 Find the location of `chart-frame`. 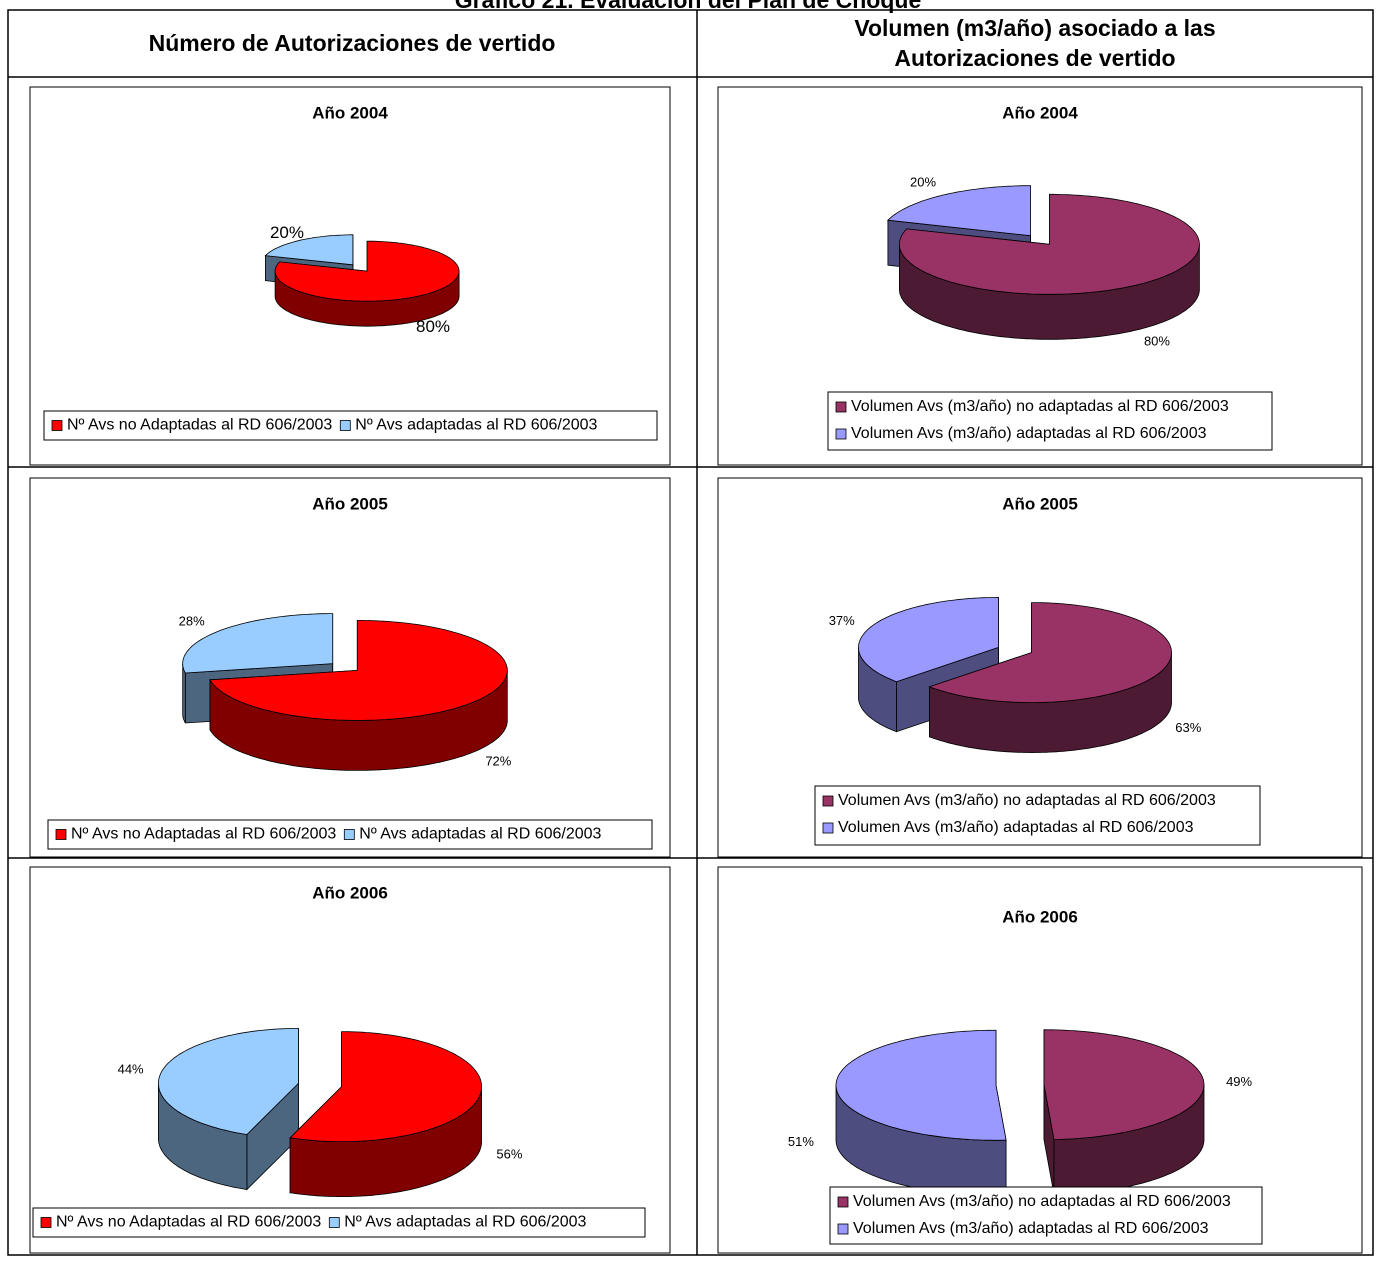

chart-frame is located at coordinates (350, 667).